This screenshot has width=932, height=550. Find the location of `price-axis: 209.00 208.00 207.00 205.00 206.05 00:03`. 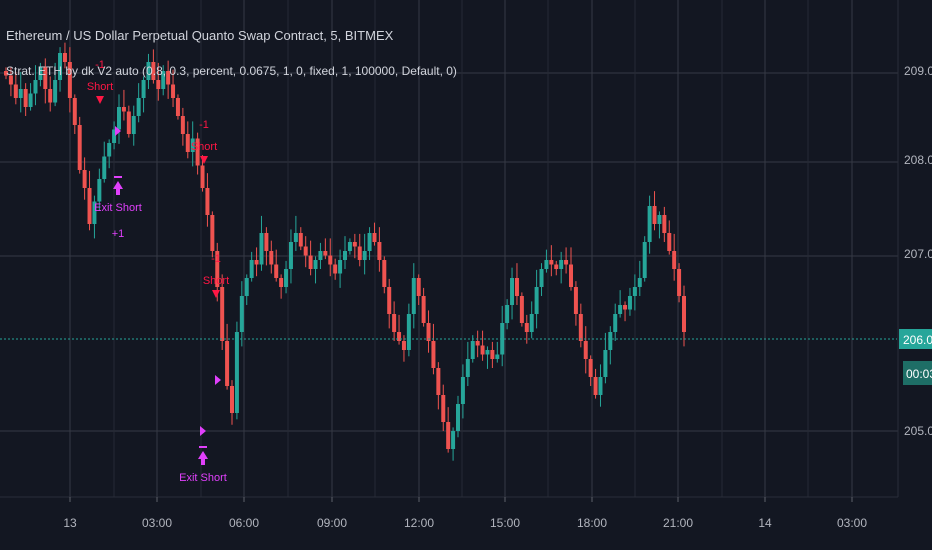

price-axis: 209.00 208.00 207.00 205.00 206.05 00:03 is located at coordinates (914, 248).